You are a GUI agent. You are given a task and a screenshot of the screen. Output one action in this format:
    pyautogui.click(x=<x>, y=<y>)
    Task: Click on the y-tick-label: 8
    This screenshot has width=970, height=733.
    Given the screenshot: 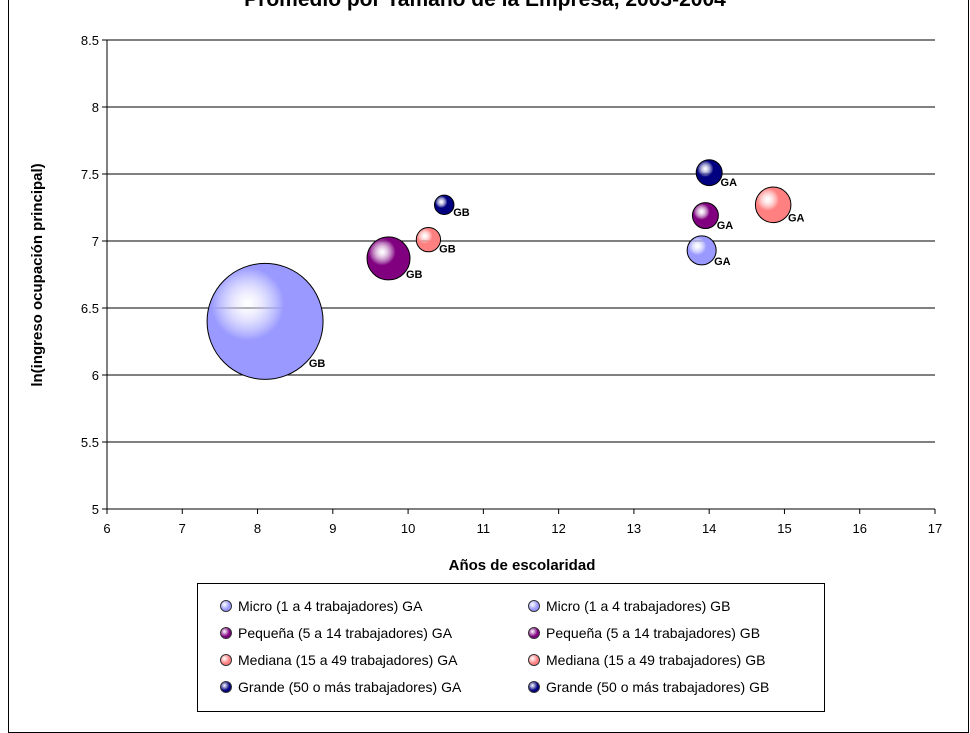 What is the action you would take?
    pyautogui.click(x=95, y=107)
    